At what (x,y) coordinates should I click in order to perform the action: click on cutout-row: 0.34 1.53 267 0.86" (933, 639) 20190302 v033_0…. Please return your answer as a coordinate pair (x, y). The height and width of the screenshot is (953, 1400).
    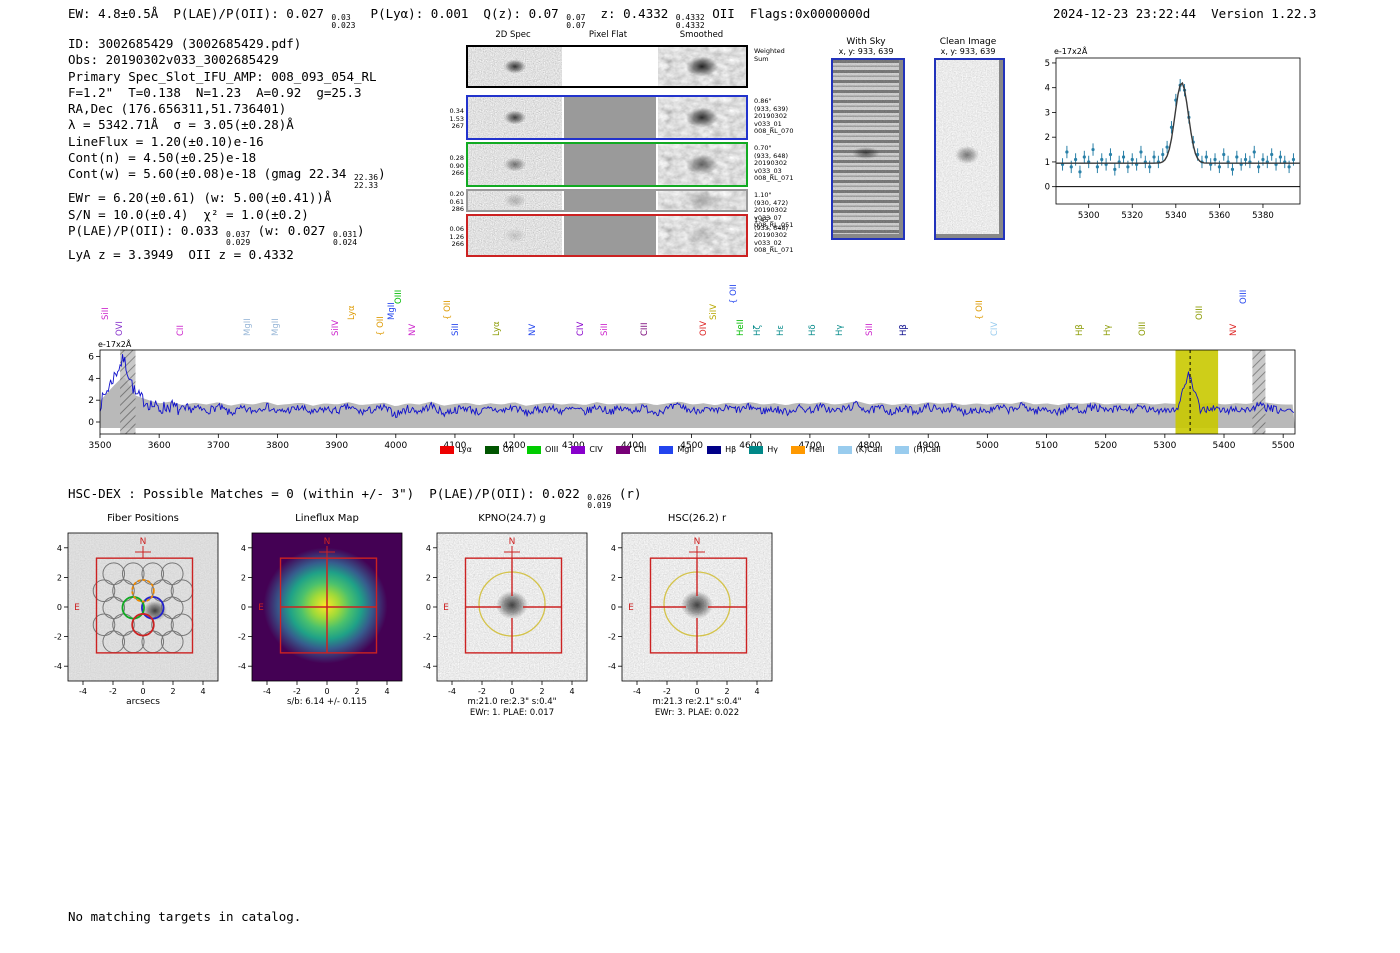
    Looking at the image, I should click on (621, 117).